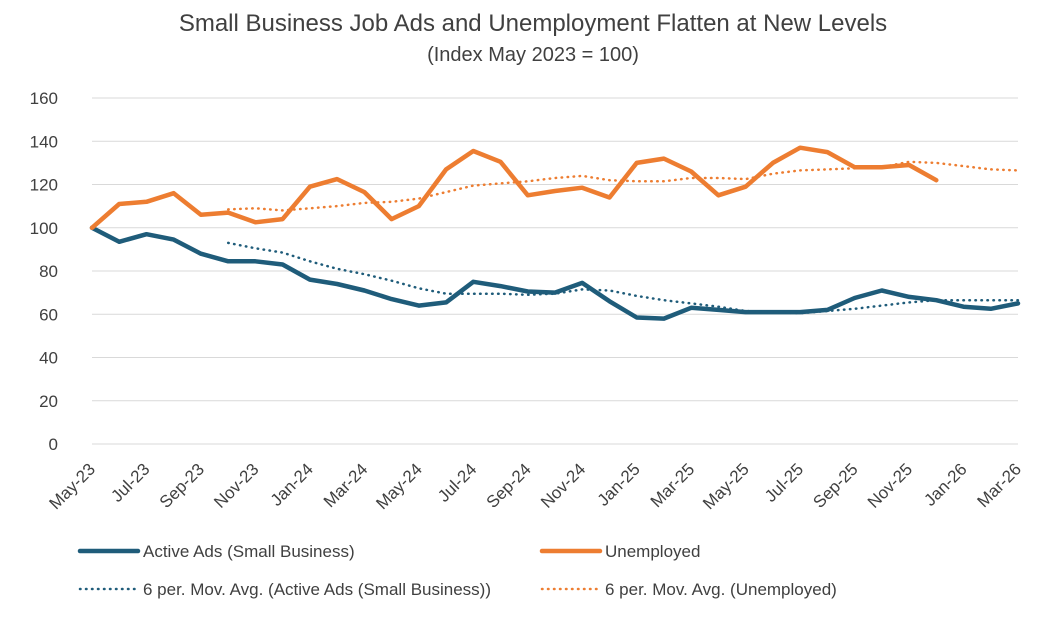 The image size is (1056, 629). What do you see at coordinates (399, 487) in the screenshot?
I see `x-tick-label: May-24` at bounding box center [399, 487].